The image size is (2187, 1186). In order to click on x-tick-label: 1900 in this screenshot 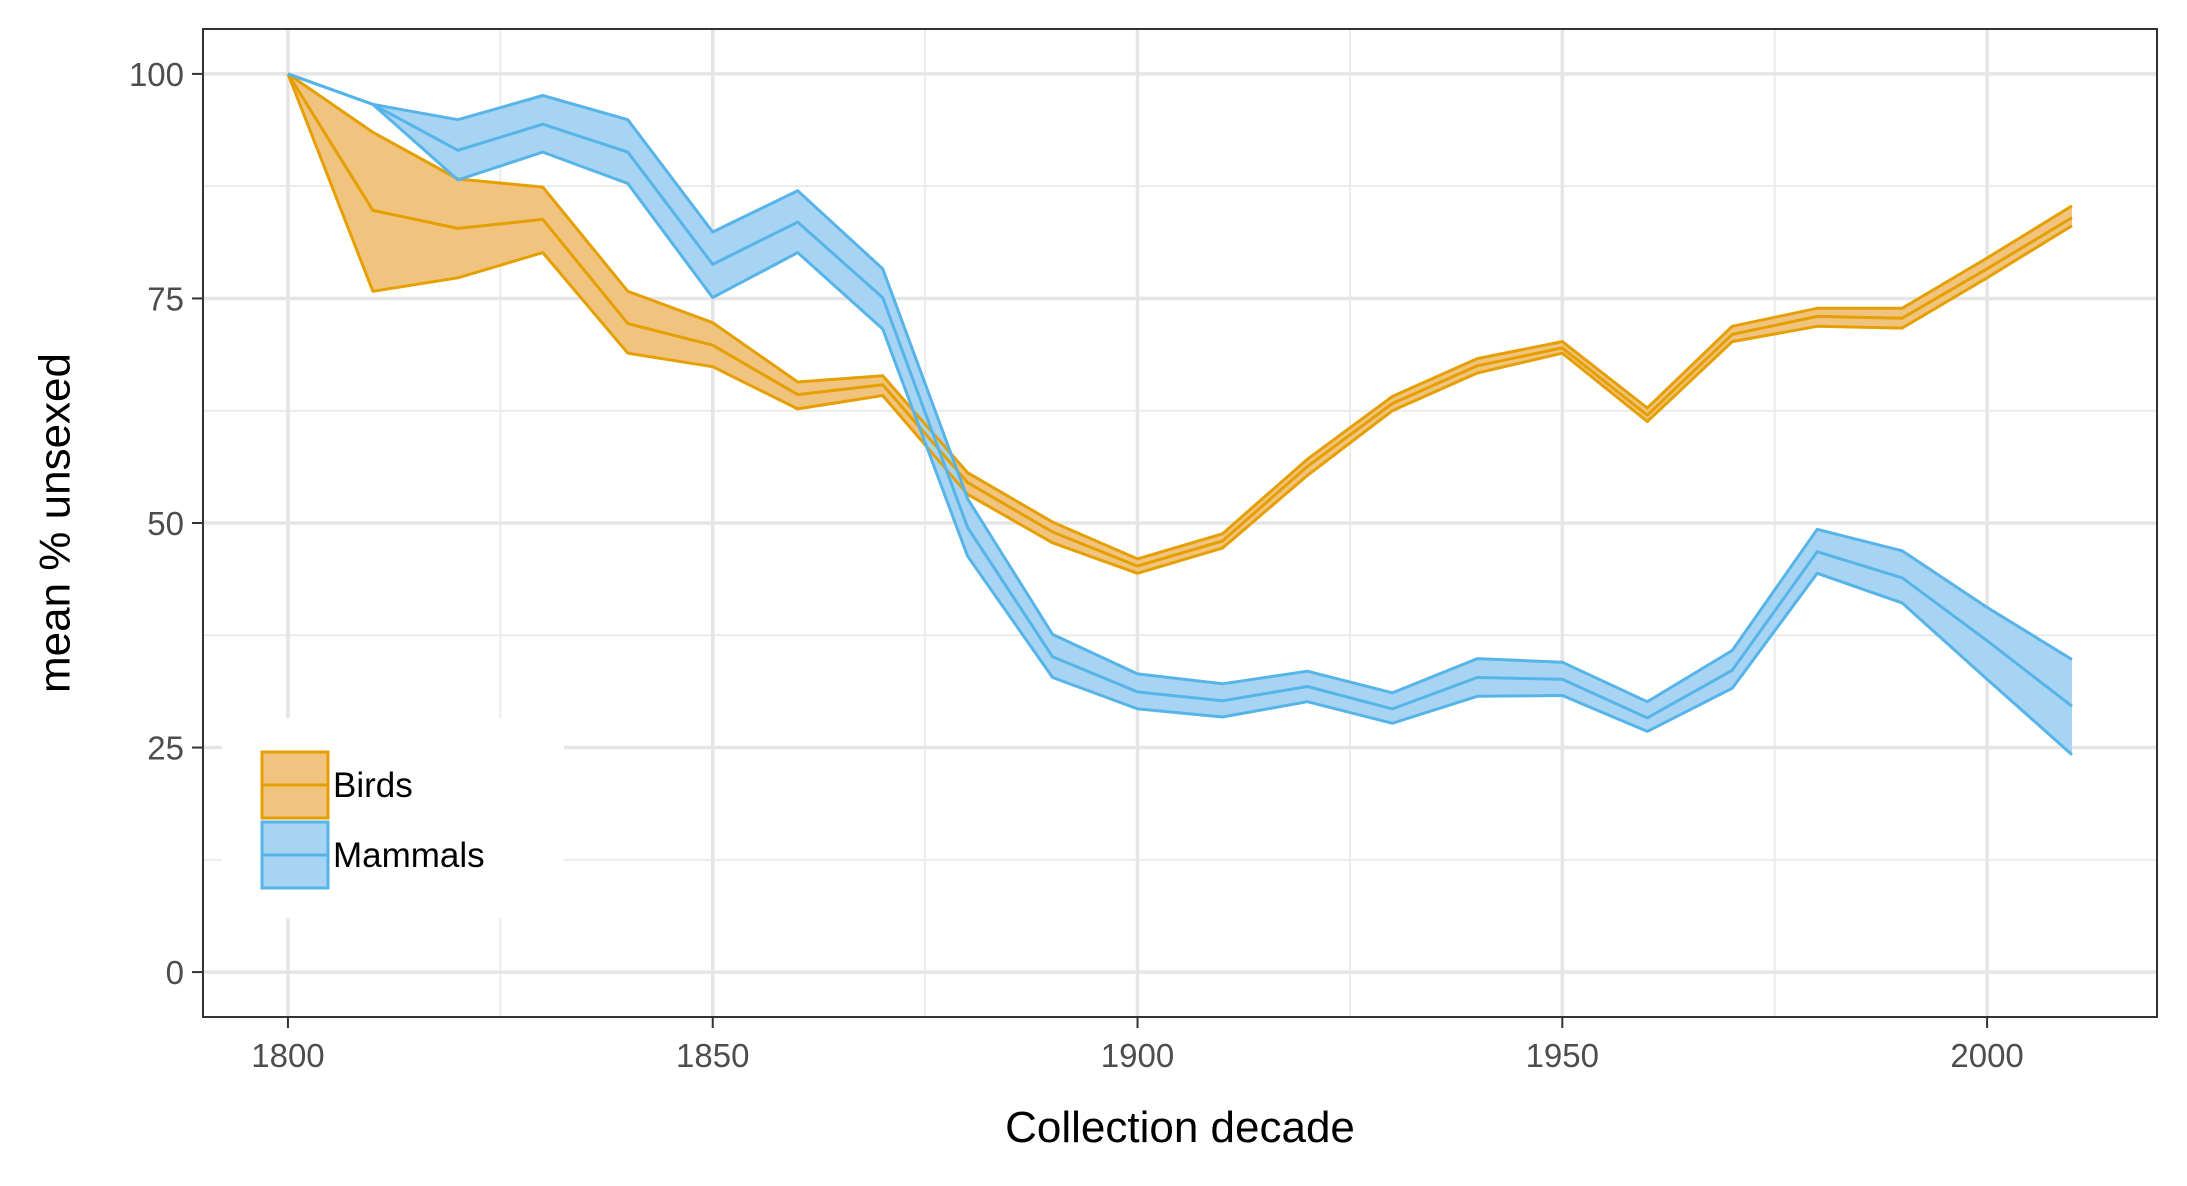, I will do `click(1137, 1055)`.